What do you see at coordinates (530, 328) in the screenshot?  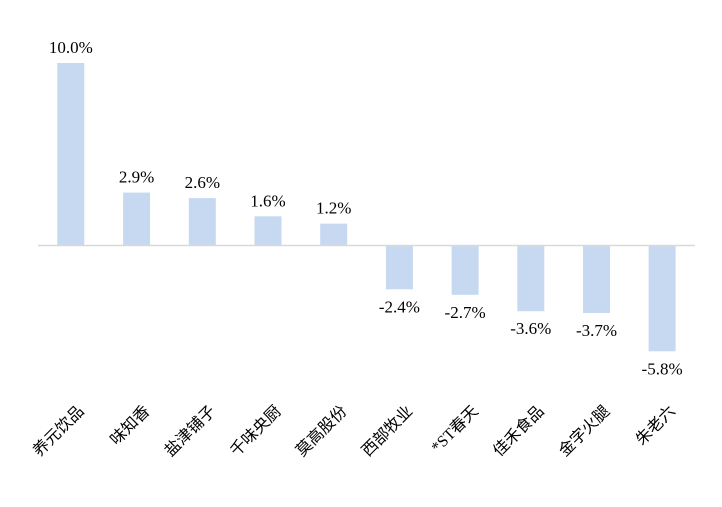 I see `value-label-8: -3.6%` at bounding box center [530, 328].